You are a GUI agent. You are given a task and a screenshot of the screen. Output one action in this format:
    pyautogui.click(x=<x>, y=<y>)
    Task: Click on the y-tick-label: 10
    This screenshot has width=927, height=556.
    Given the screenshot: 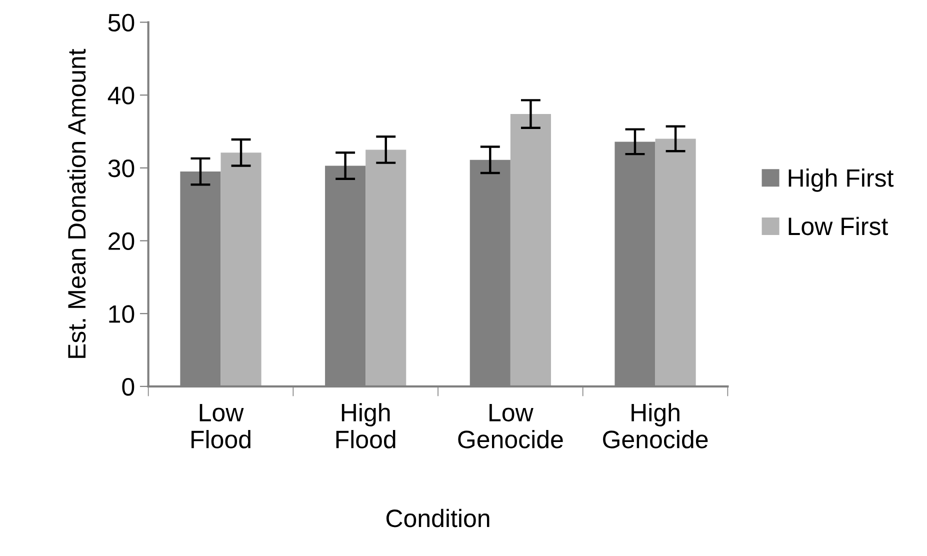 What is the action you would take?
    pyautogui.click(x=121, y=314)
    